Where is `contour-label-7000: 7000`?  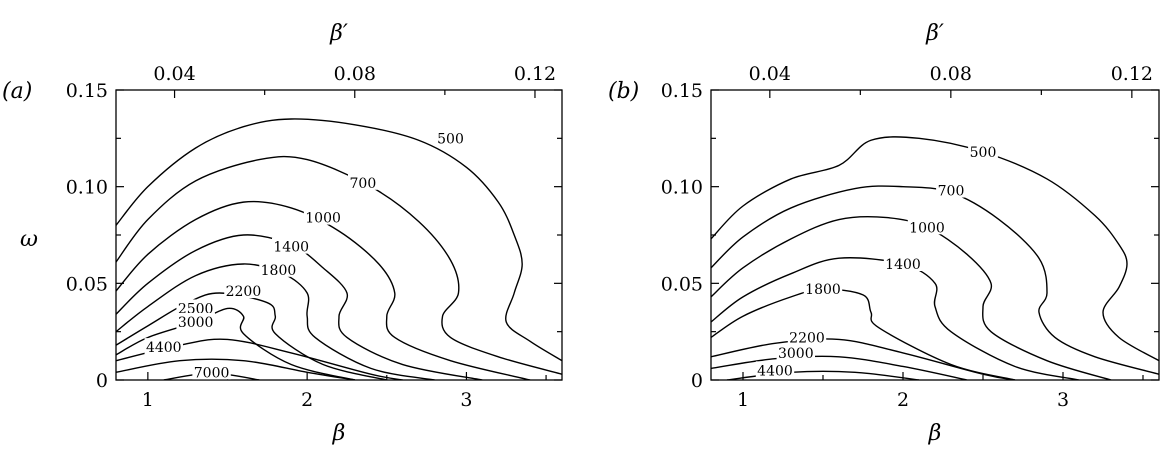
contour-label-7000: 7000 is located at coordinates (212, 373).